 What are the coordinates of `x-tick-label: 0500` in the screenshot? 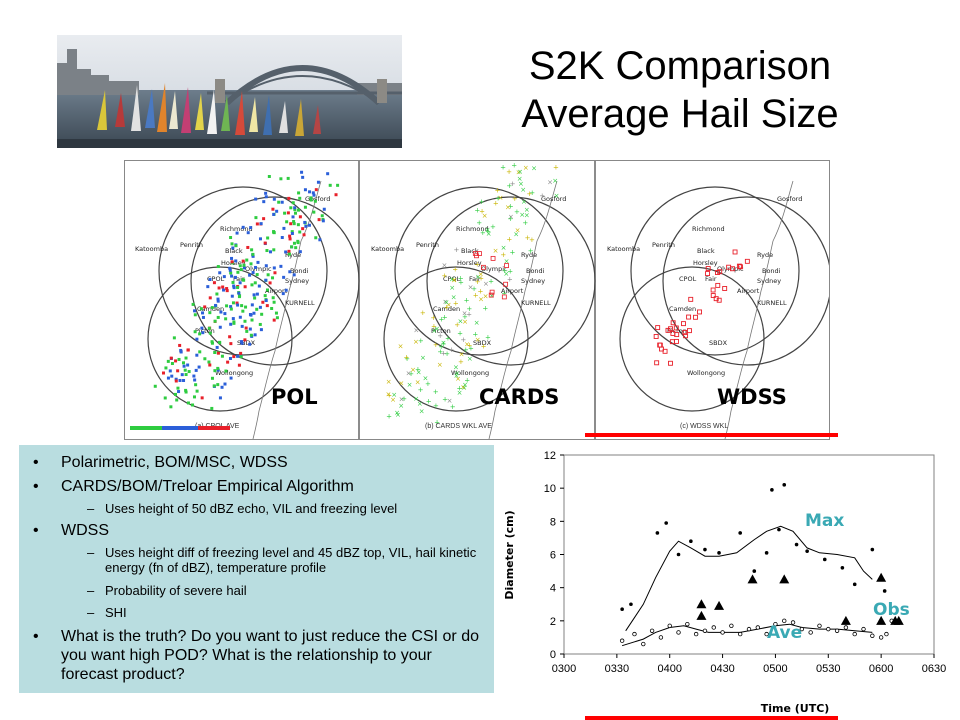 It's located at (775, 669).